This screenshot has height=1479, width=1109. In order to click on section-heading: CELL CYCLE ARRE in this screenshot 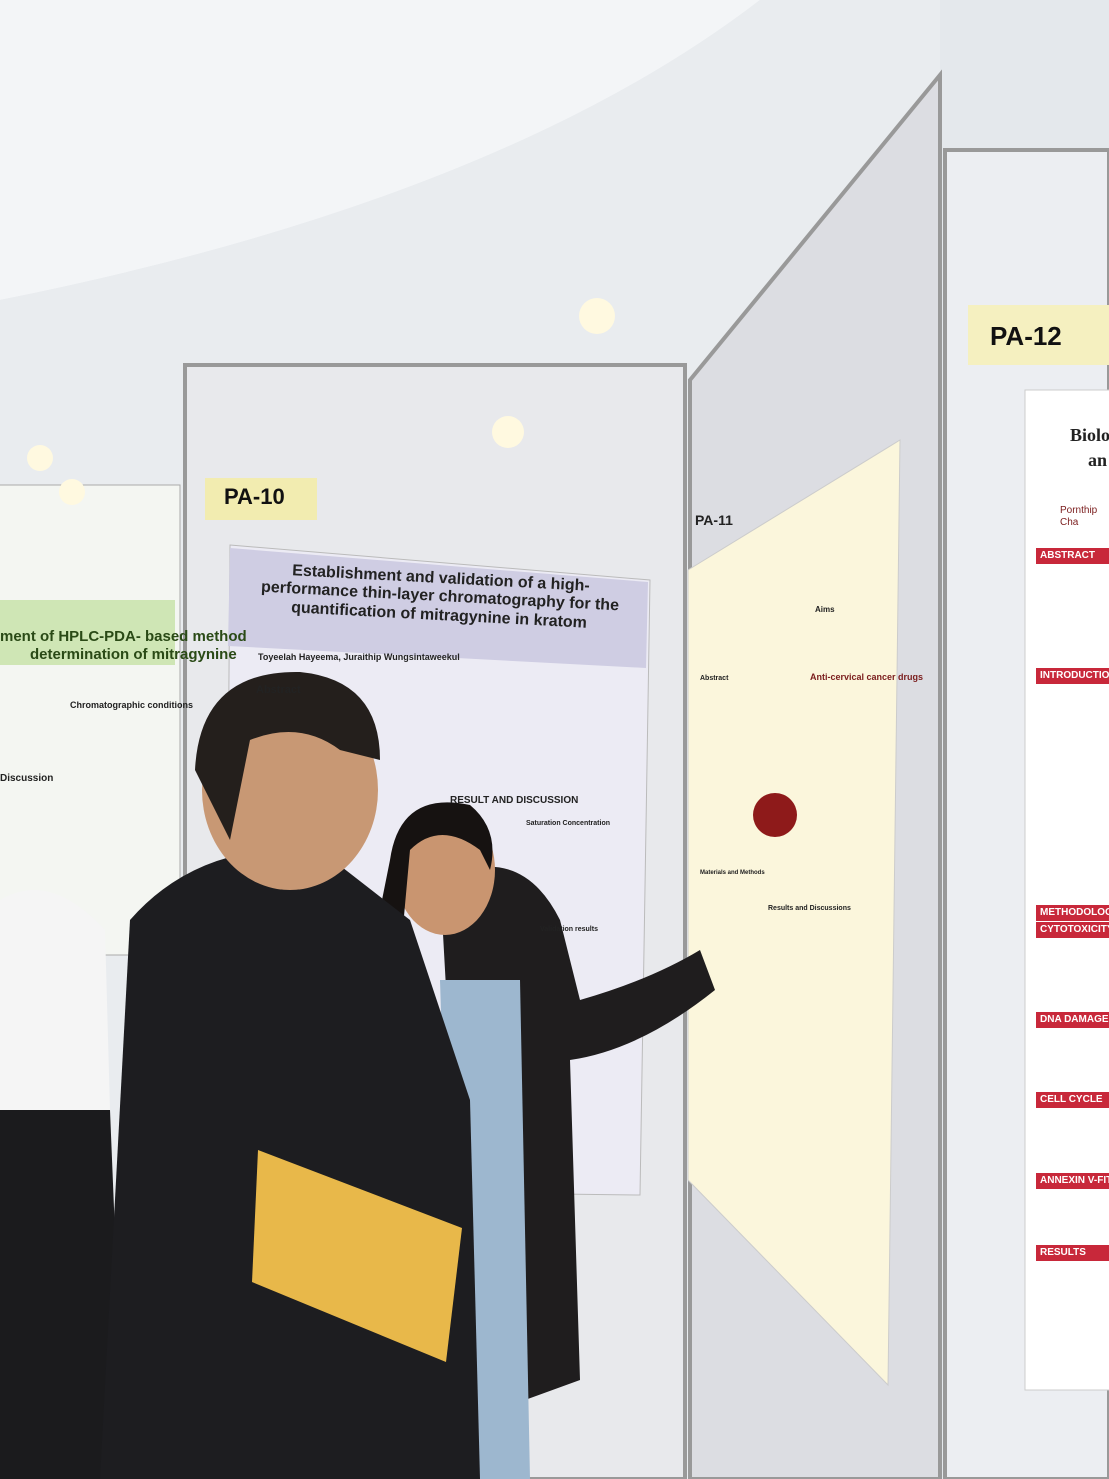, I will do `click(1072, 1106)`.